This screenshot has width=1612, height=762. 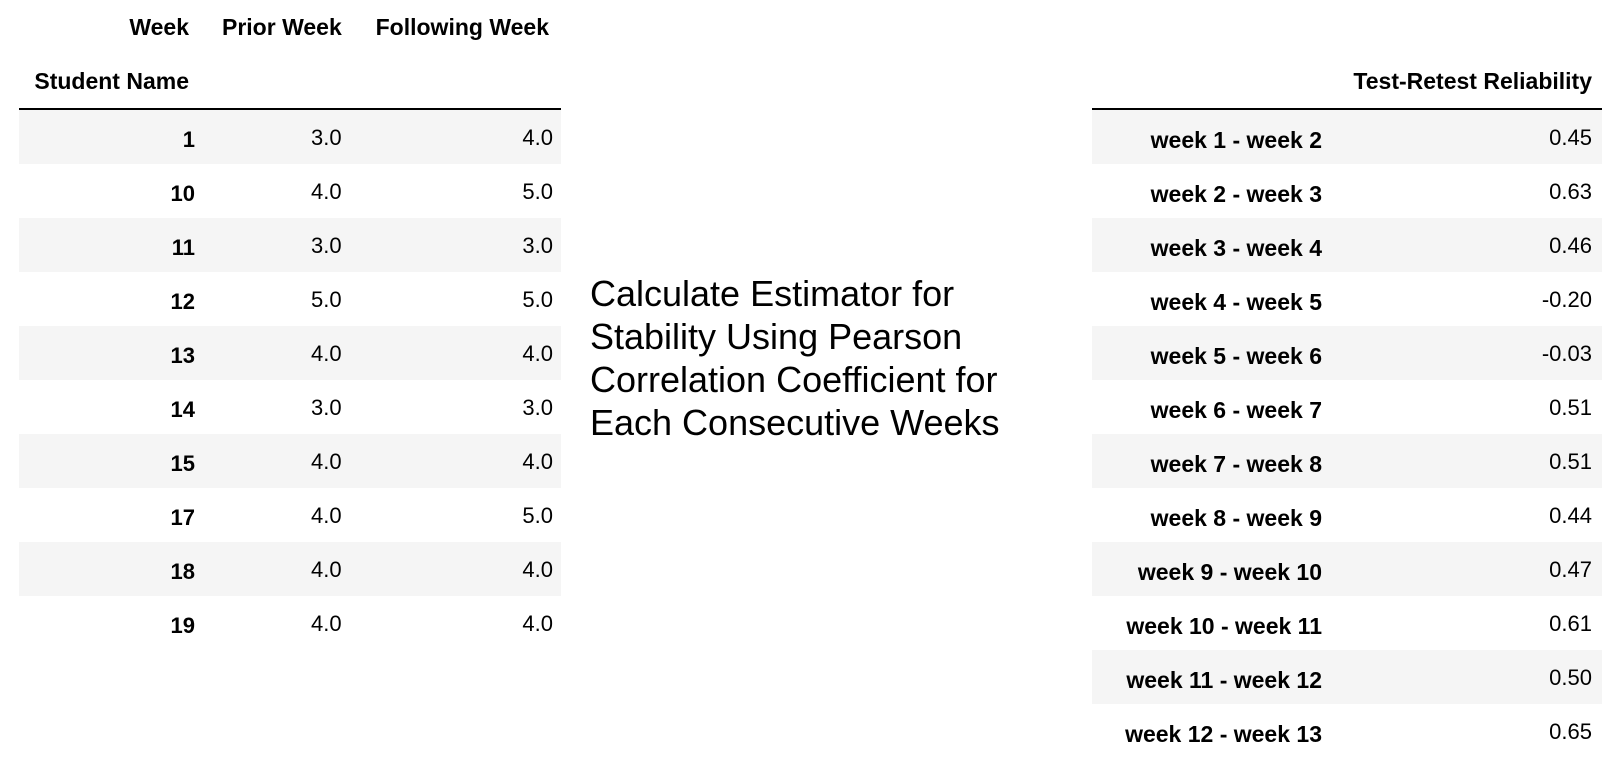 What do you see at coordinates (1472, 81) in the screenshot?
I see `column-header-test-retest-reliability: Test-Retest Reliability` at bounding box center [1472, 81].